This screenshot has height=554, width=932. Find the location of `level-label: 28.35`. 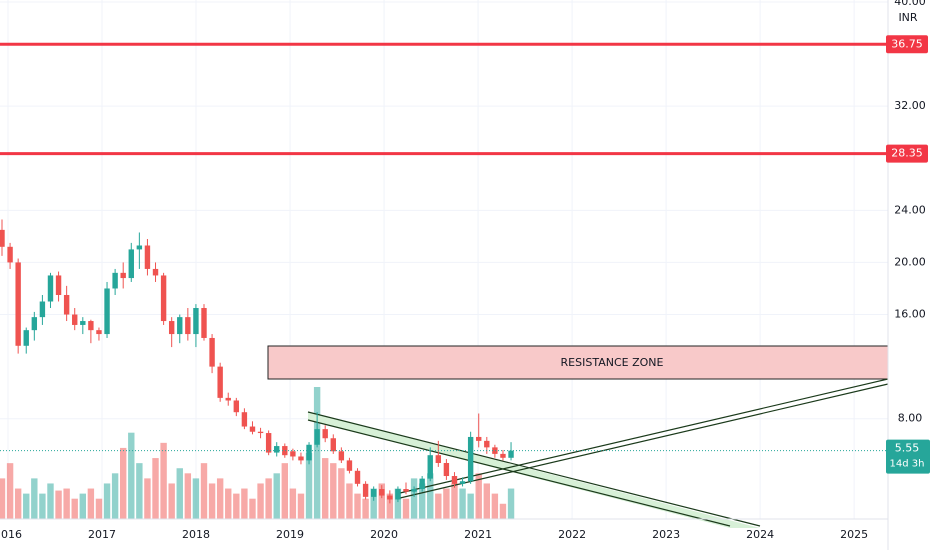

level-label: 28.35 is located at coordinates (907, 153).